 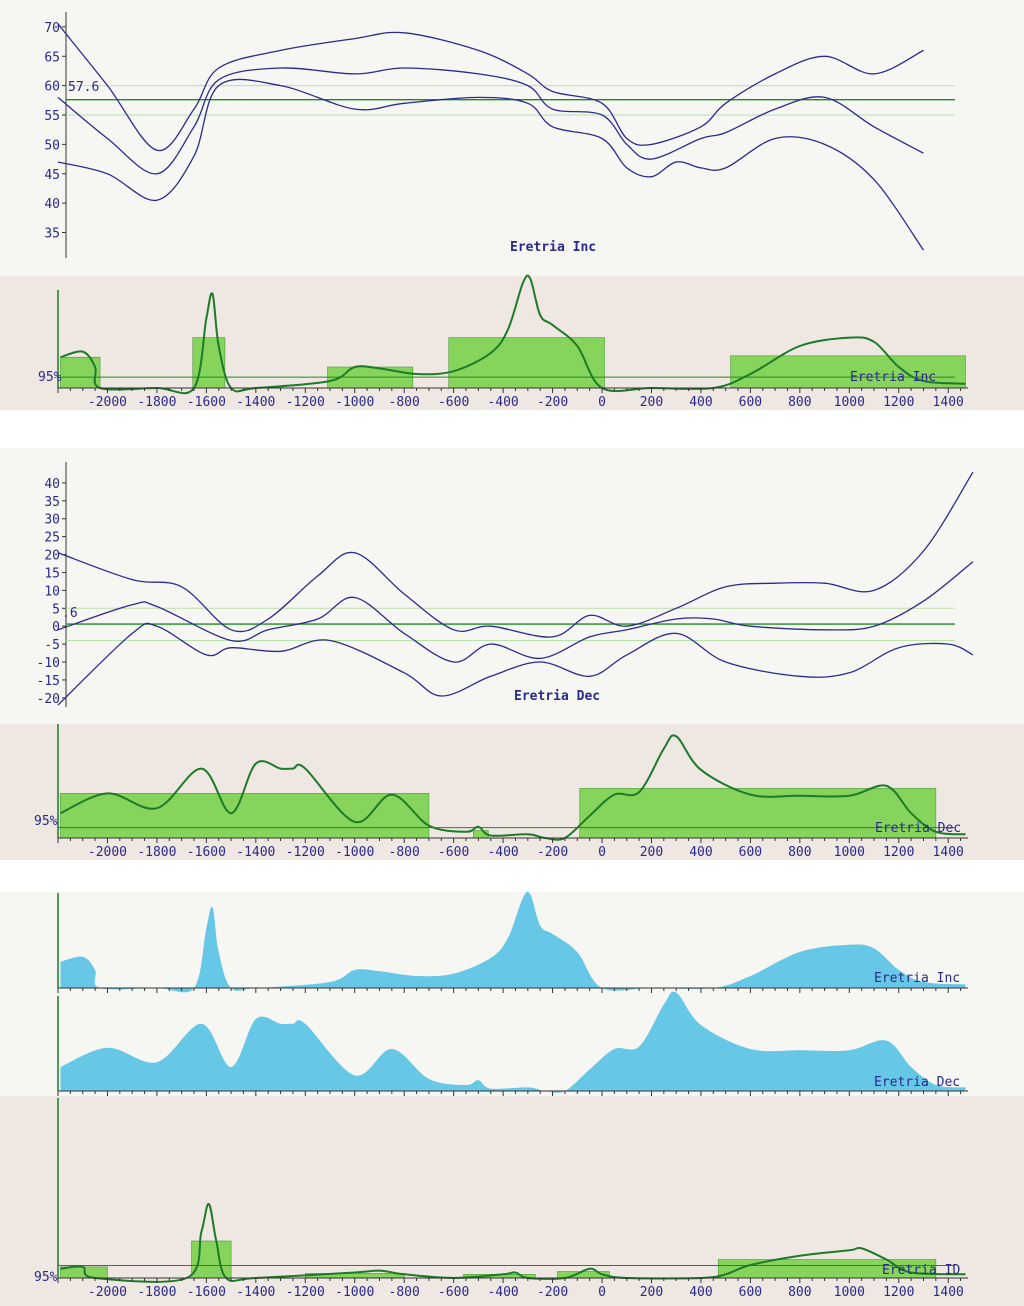 What do you see at coordinates (917, 978) in the screenshot?
I see `inc-filled-label: Eretria Inc` at bounding box center [917, 978].